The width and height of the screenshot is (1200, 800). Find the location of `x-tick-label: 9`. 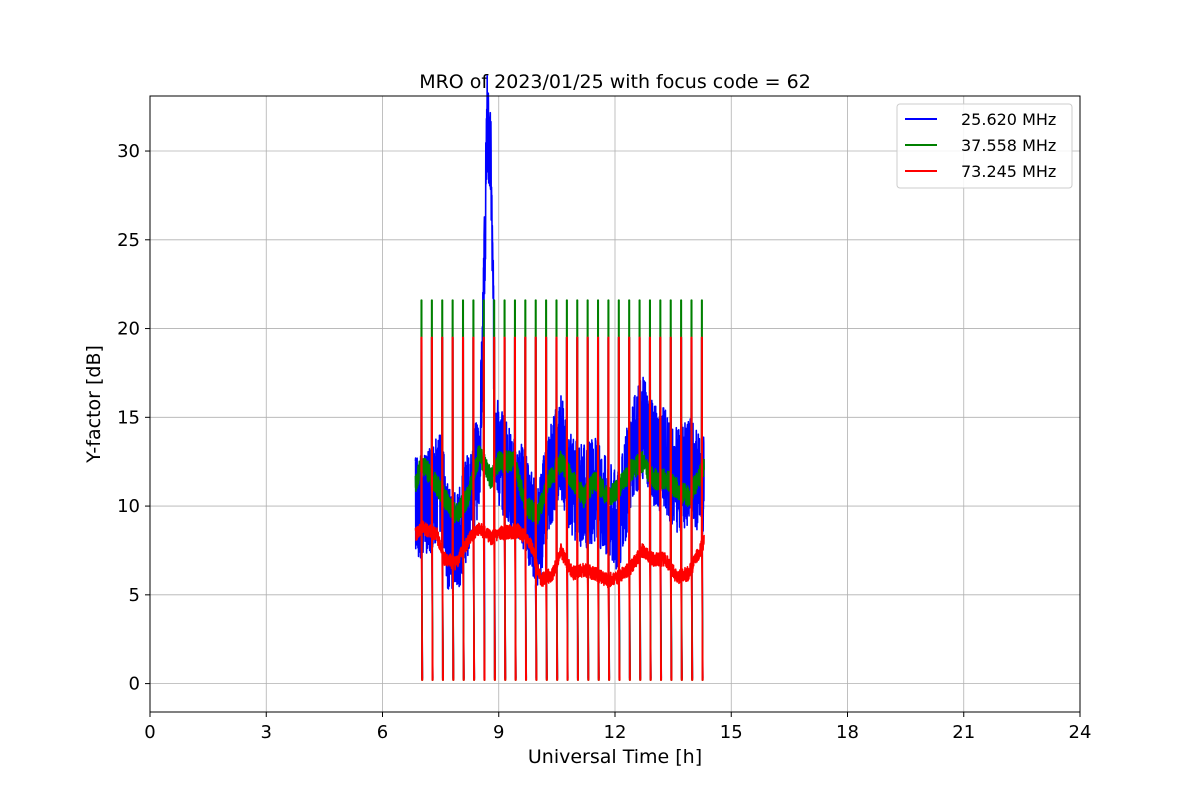

x-tick-label: 9 is located at coordinates (498, 732).